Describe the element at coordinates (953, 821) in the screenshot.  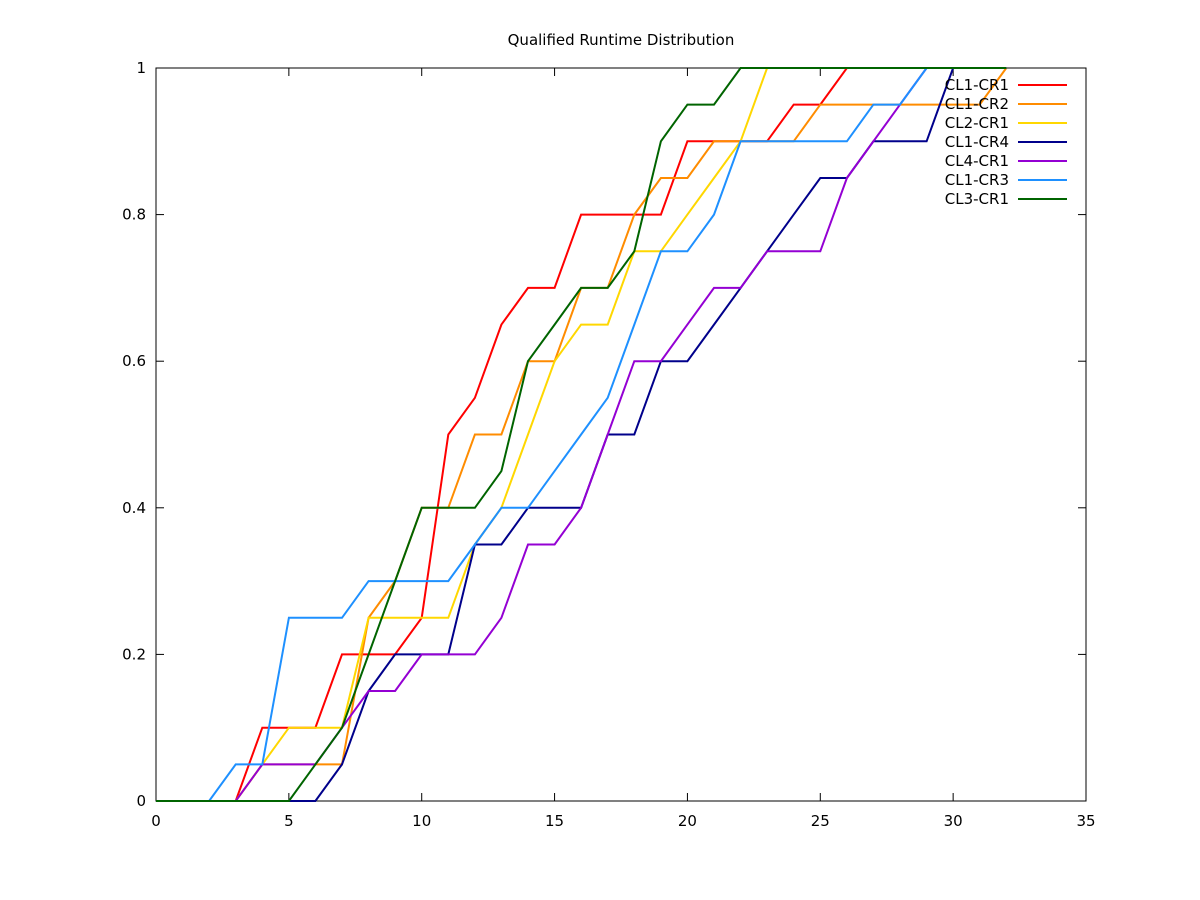
I see `x-tick-label: 30` at that location.